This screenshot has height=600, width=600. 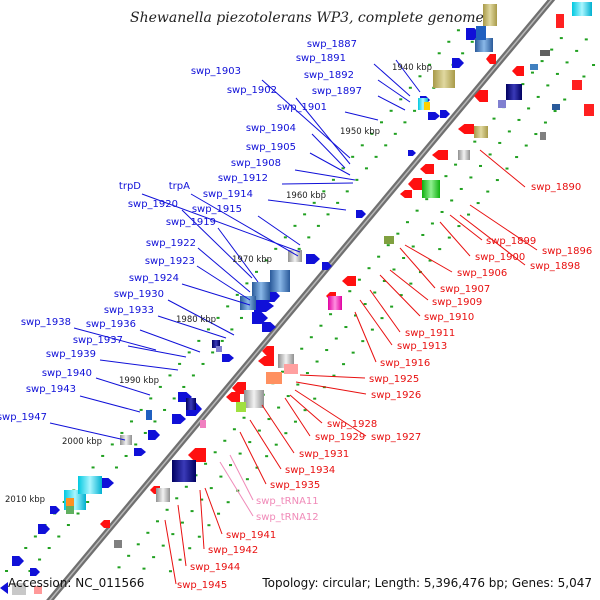 I want to click on gene-label-swp-trna11: swp_tRNA11, so click(x=287, y=501).